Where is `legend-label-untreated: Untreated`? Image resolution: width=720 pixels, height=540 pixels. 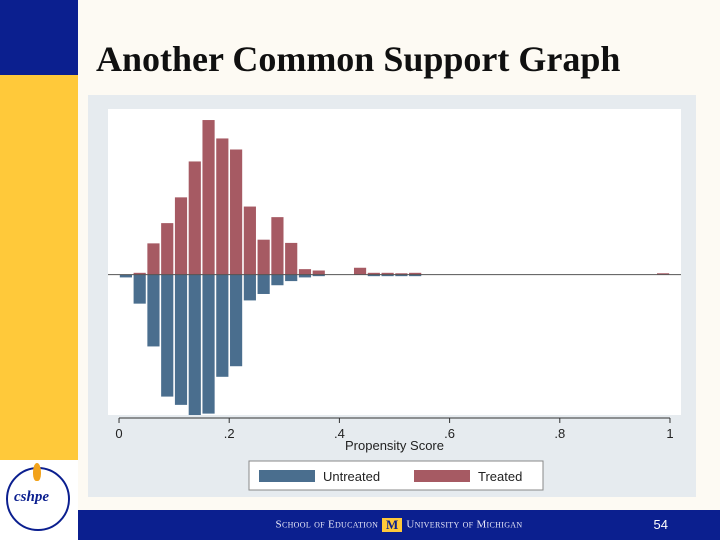
legend-label-untreated: Untreated is located at coordinates (351, 476).